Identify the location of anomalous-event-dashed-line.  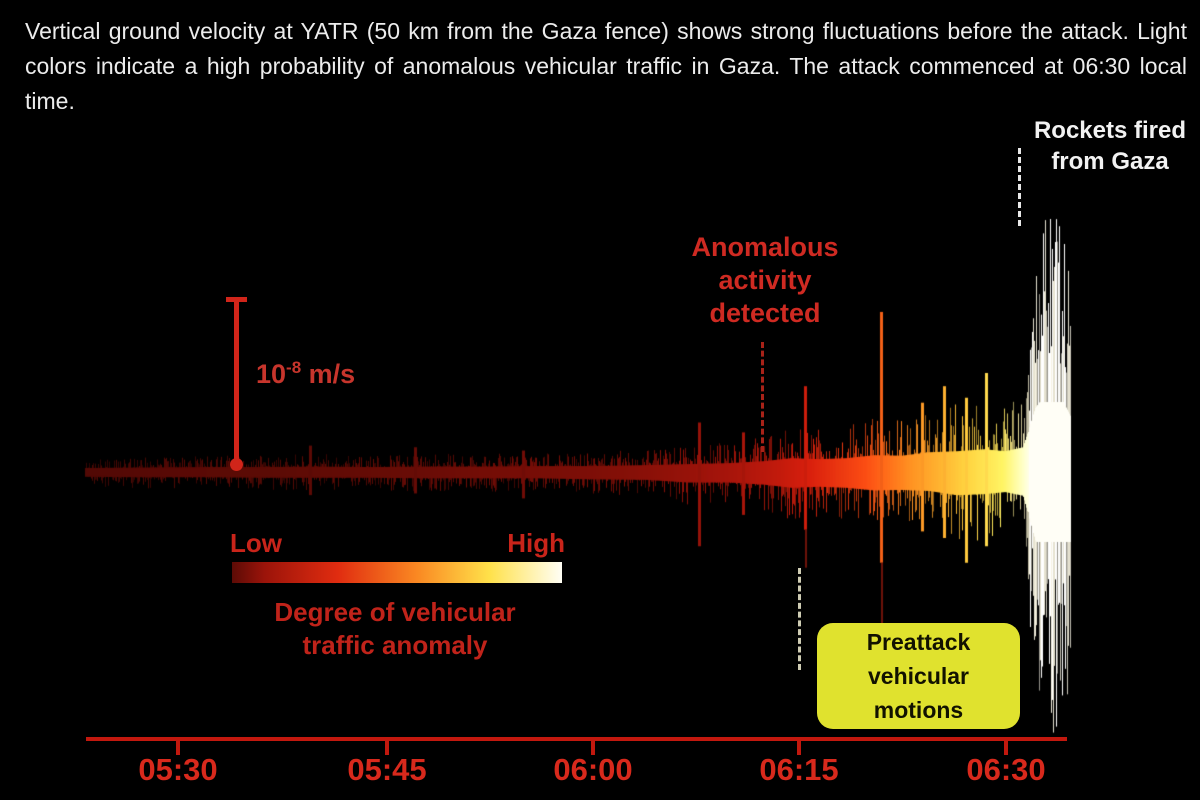
(762, 397).